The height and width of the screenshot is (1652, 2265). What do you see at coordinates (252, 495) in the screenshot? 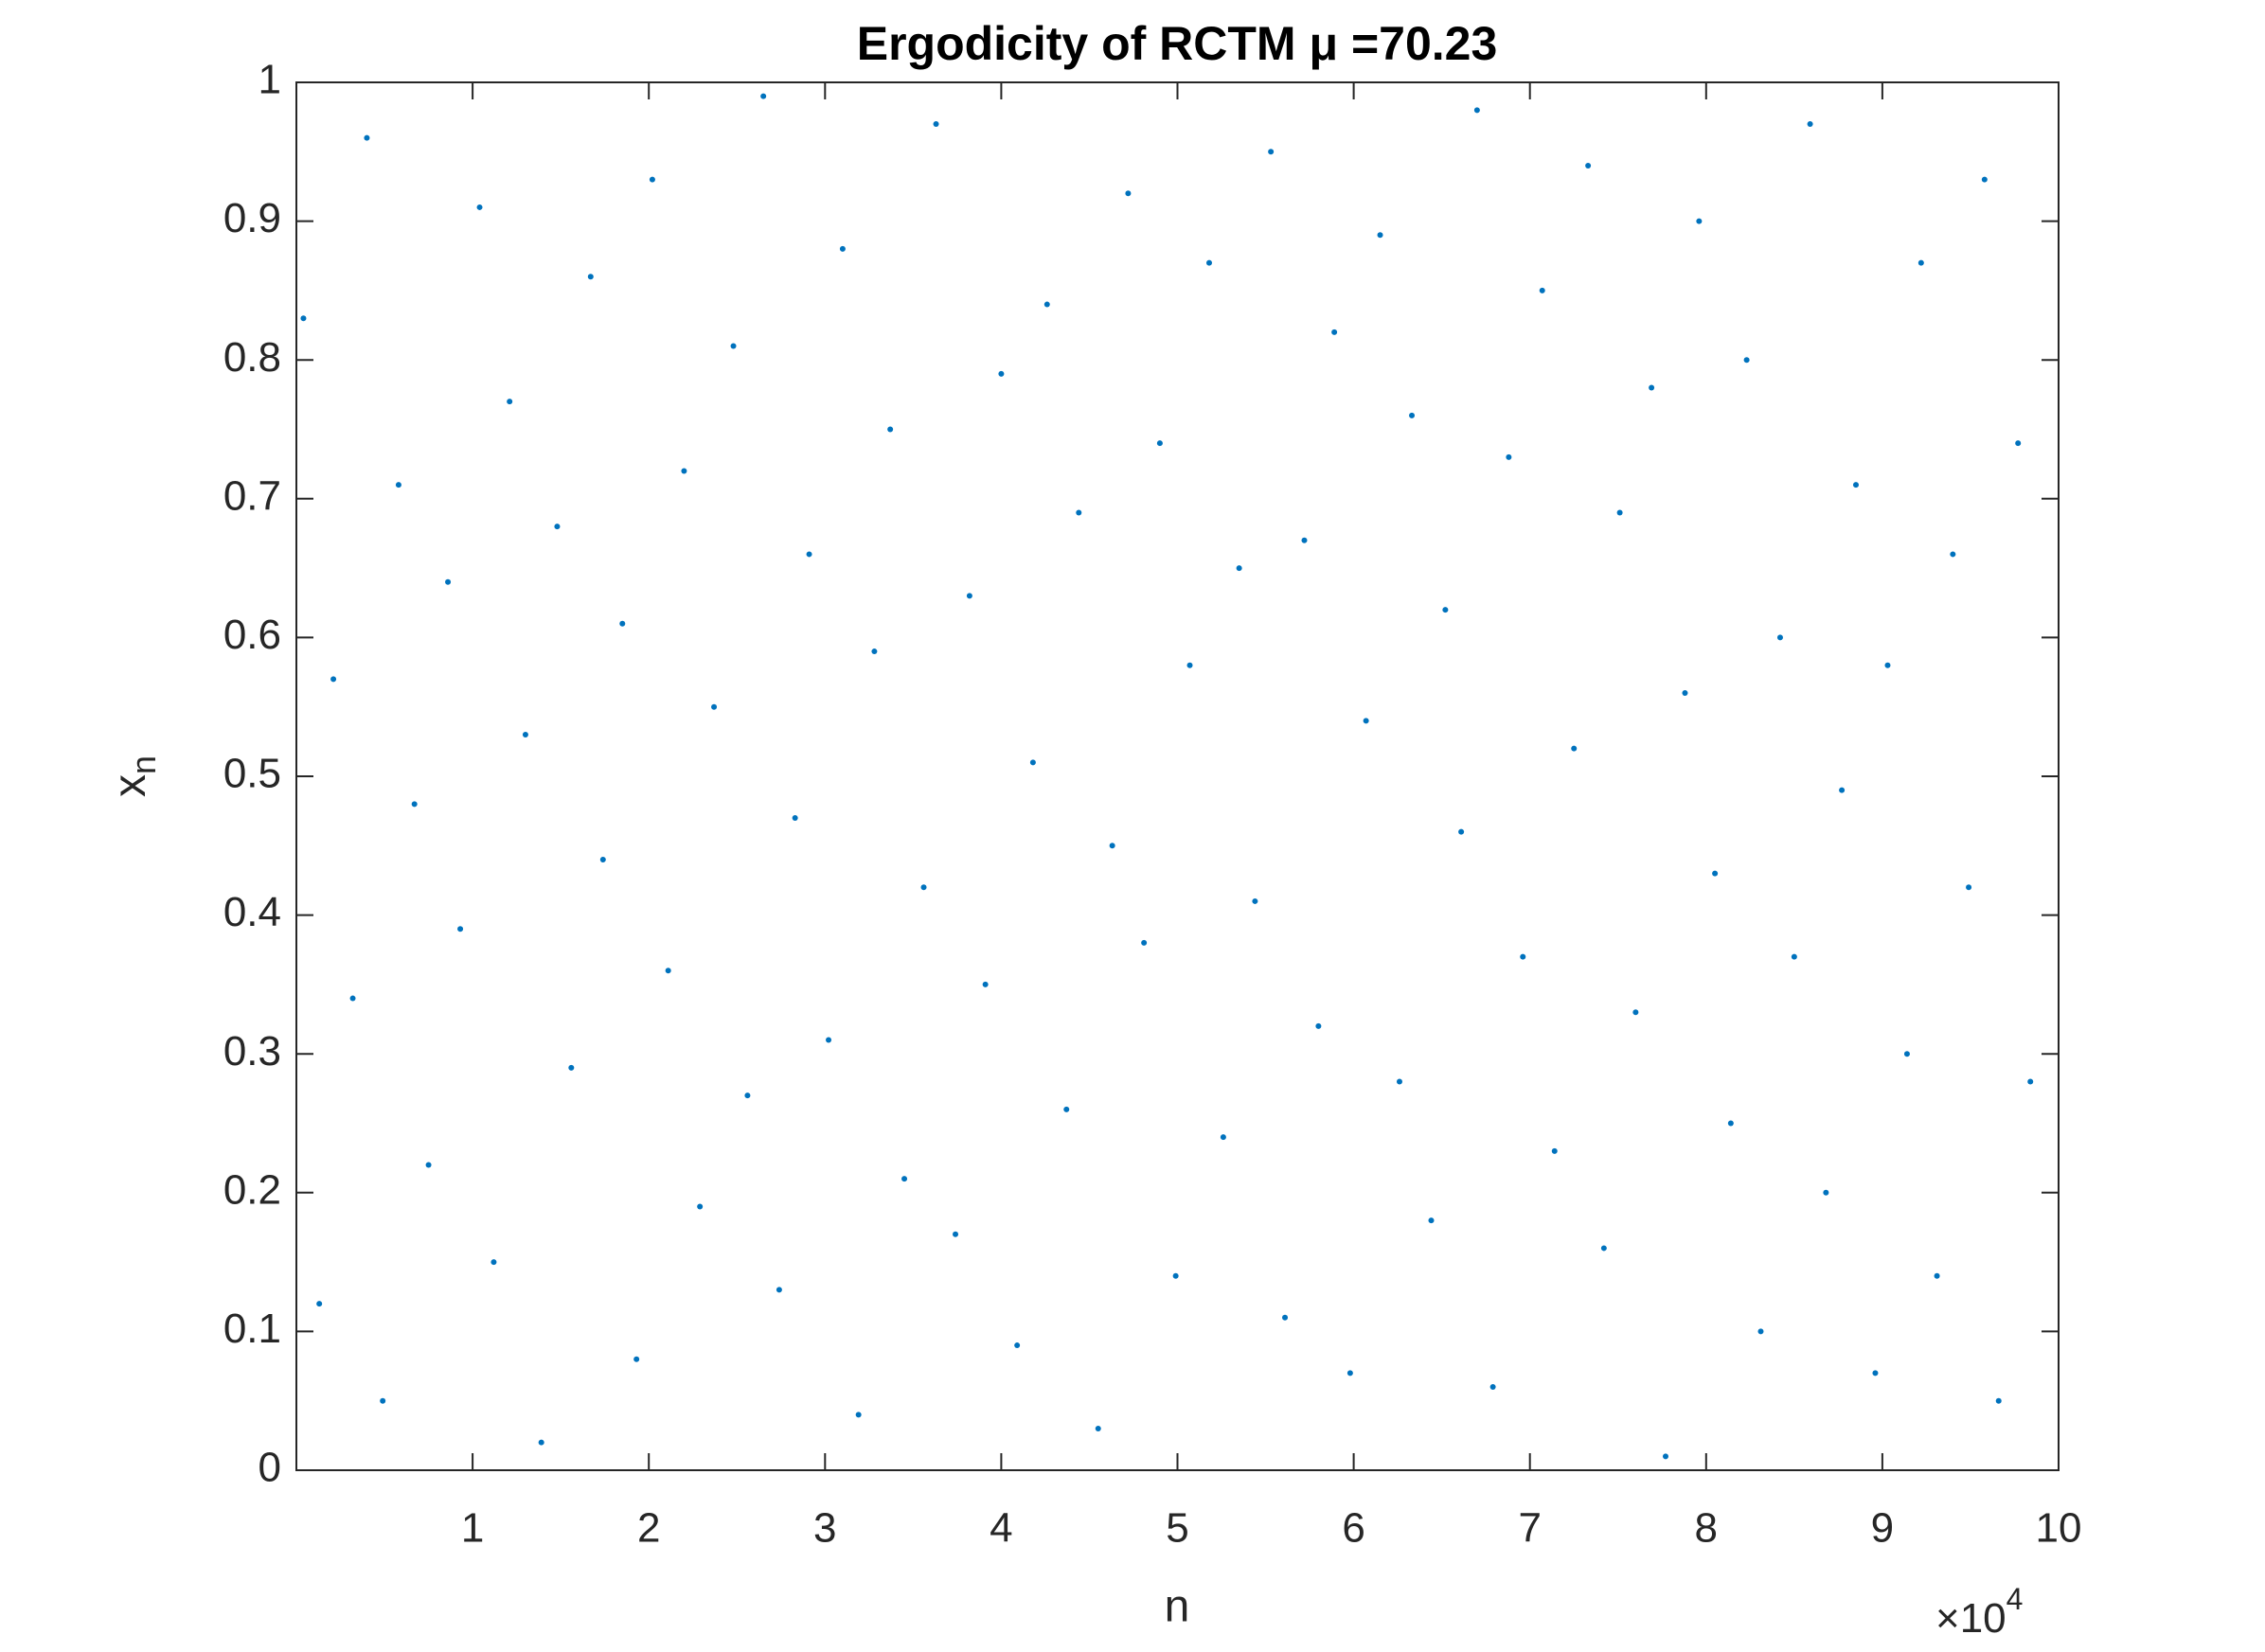
I see `y-tick-label: 0.7` at bounding box center [252, 495].